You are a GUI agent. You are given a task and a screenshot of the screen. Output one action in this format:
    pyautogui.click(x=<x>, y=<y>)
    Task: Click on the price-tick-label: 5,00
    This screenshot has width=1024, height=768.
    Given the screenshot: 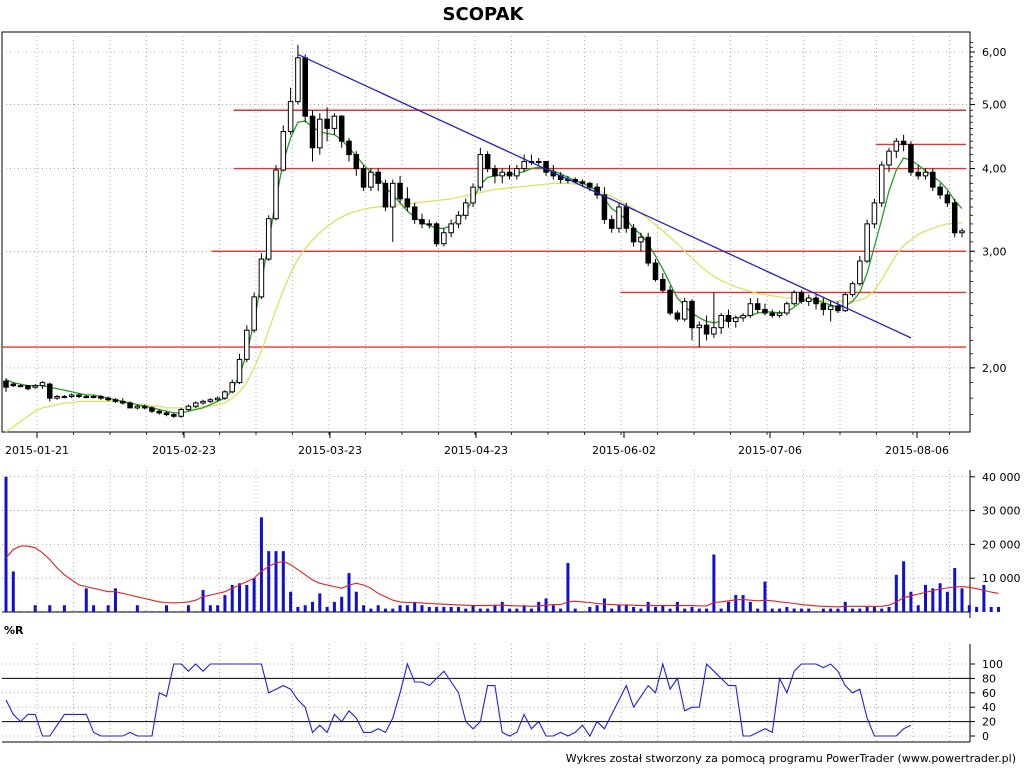 What is the action you would take?
    pyautogui.click(x=994, y=104)
    